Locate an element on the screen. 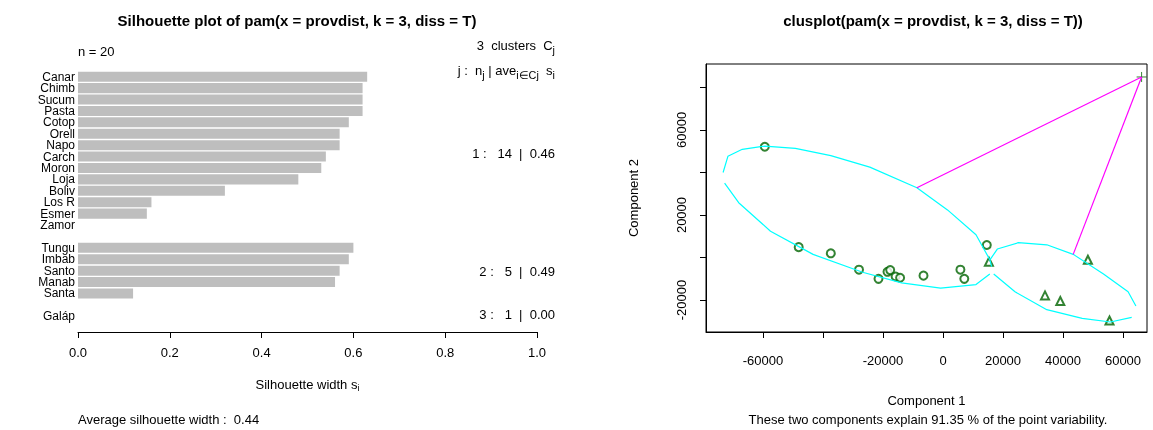 This screenshot has width=1153, height=430. y-tick-label: Galáp is located at coordinates (59, 316).